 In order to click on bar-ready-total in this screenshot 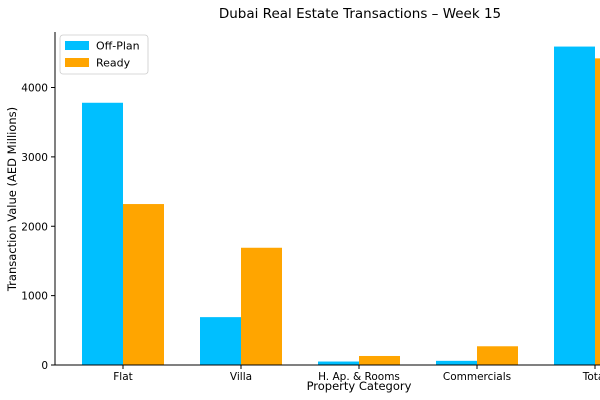, I will do `click(597, 212)`.